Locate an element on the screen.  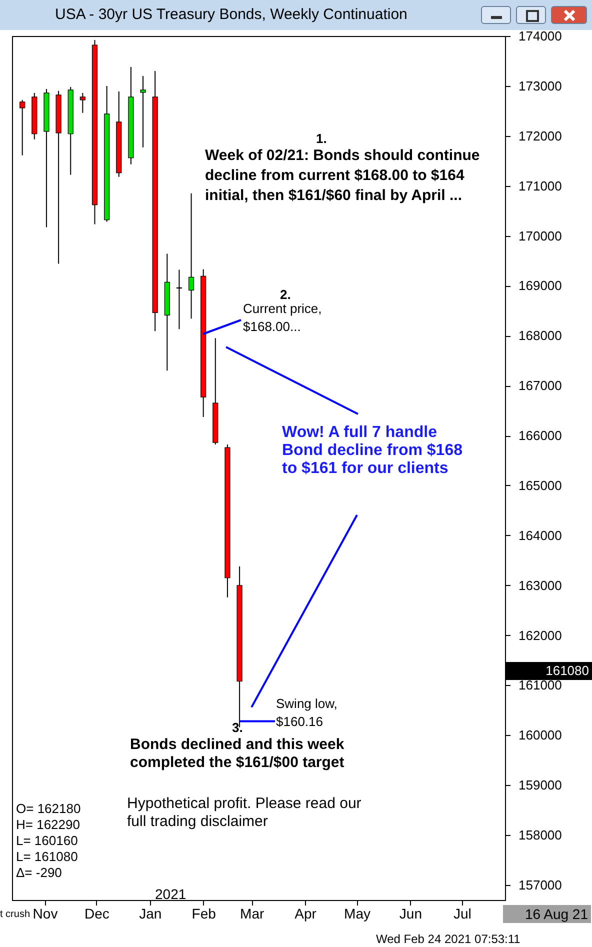
x-tick-label: Nov is located at coordinates (45, 914).